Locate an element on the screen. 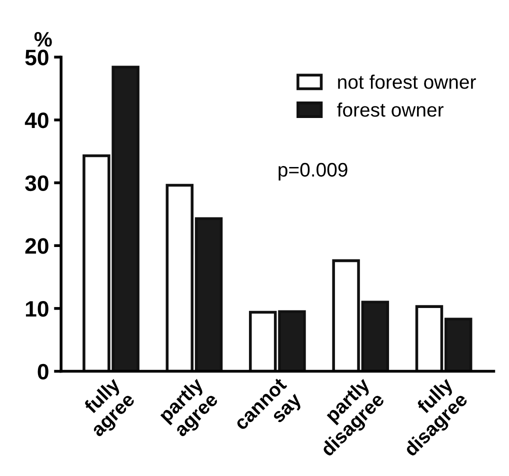  annotation: p=0.009 is located at coordinates (313, 171).